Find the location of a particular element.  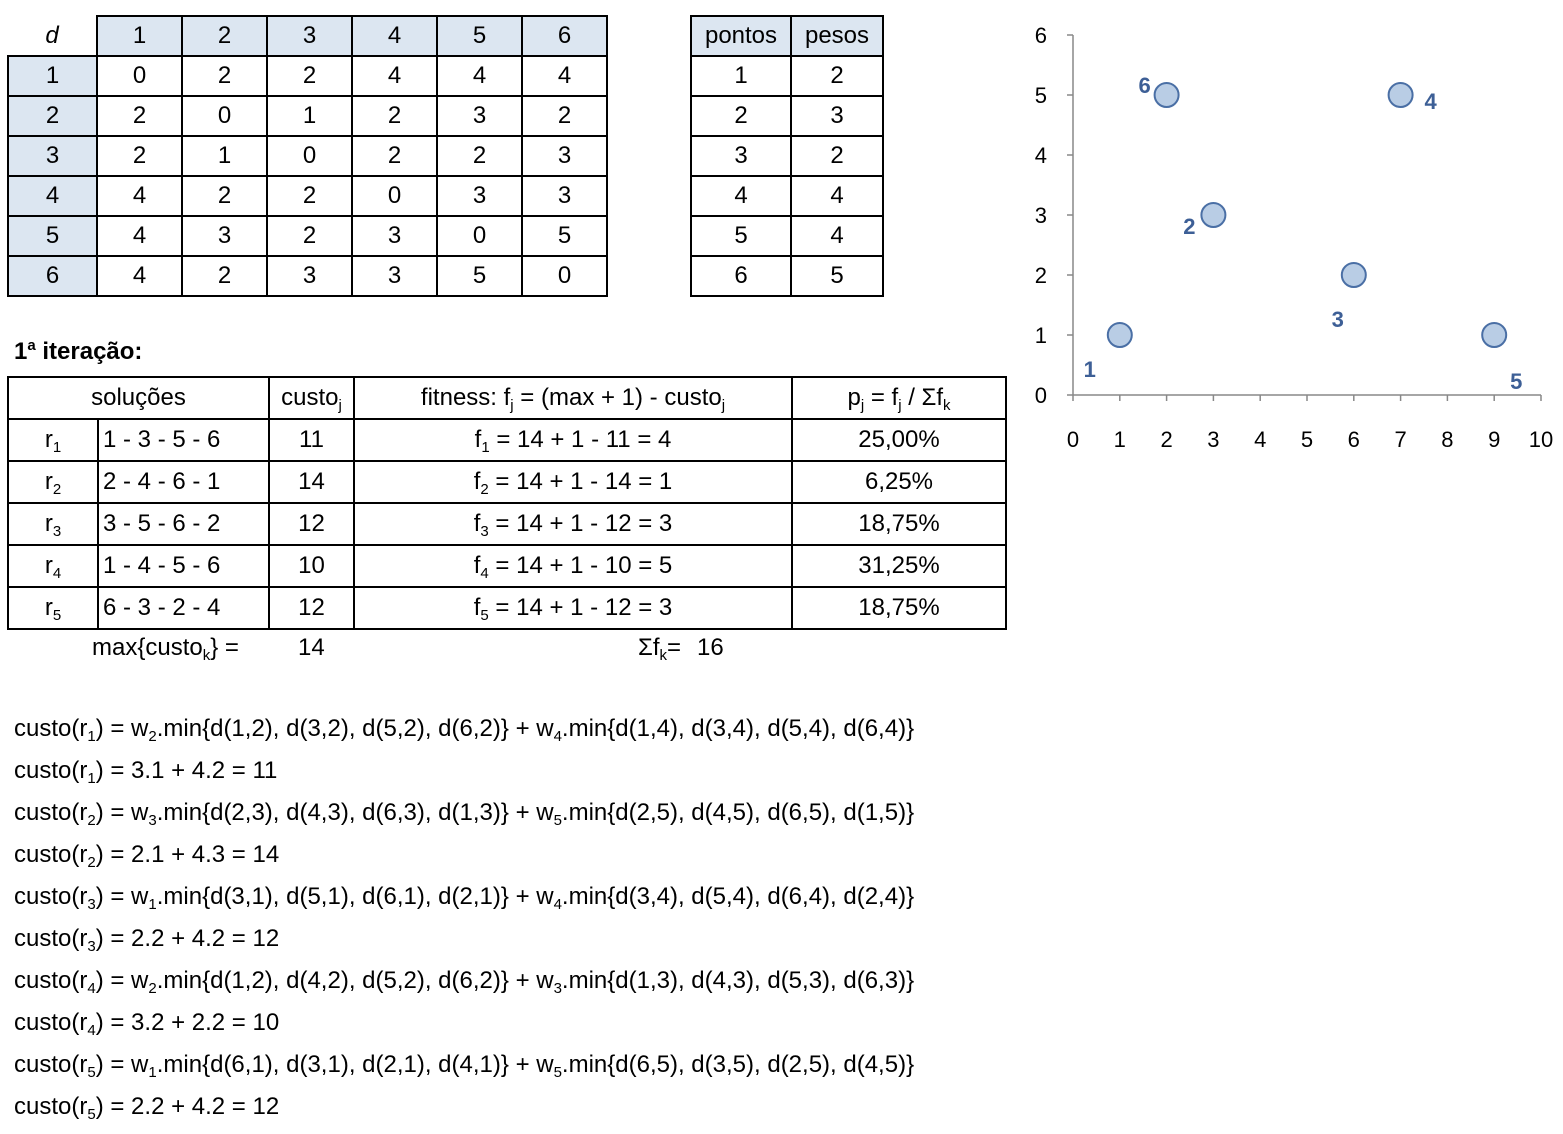

header-fitness: fitness: fj = (max + 1) - custoj is located at coordinates (573, 398).